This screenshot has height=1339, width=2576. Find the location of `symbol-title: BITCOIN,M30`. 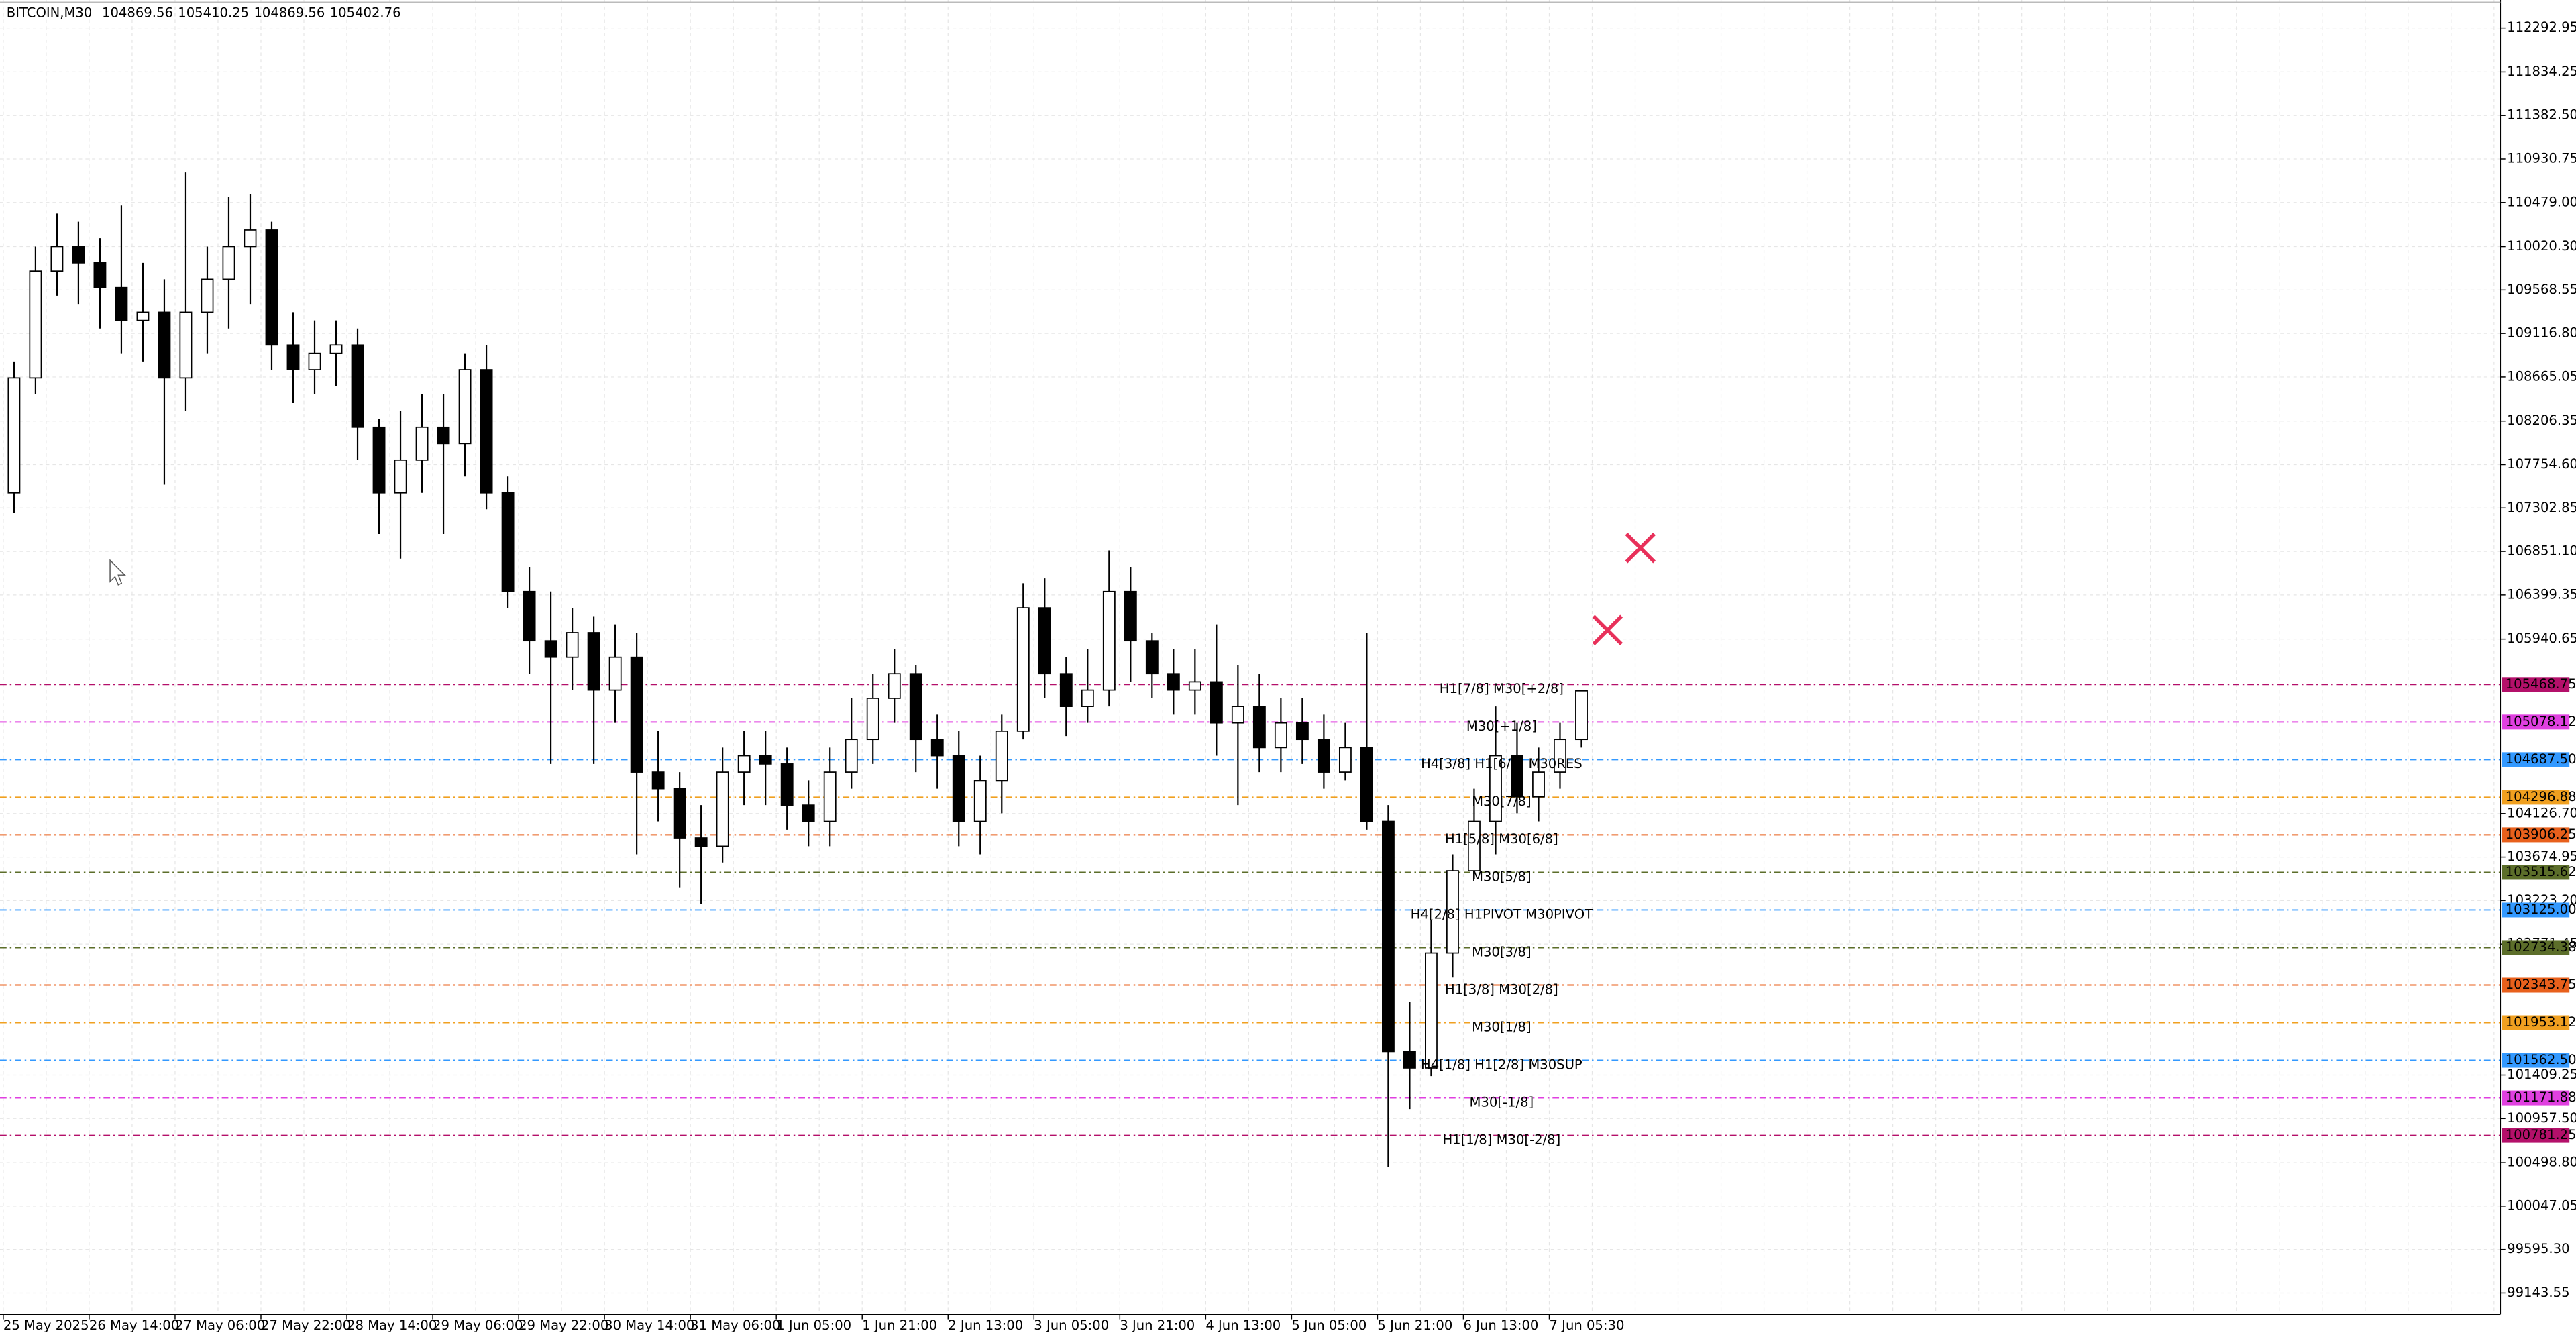

symbol-title: BITCOIN,M30 is located at coordinates (50, 12).